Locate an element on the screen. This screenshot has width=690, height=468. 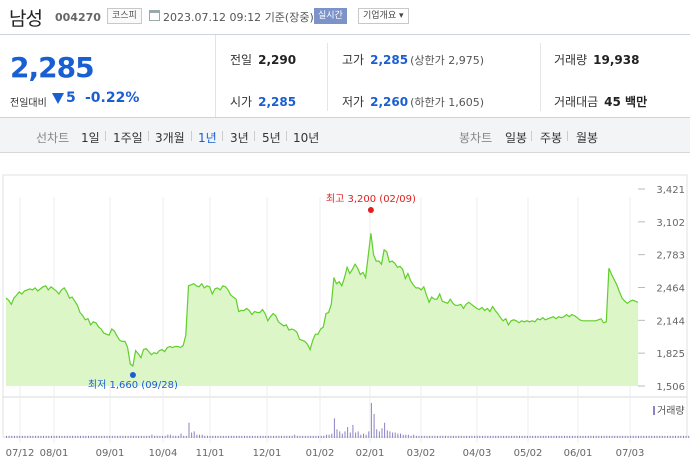
low-marker is located at coordinates (132, 375).